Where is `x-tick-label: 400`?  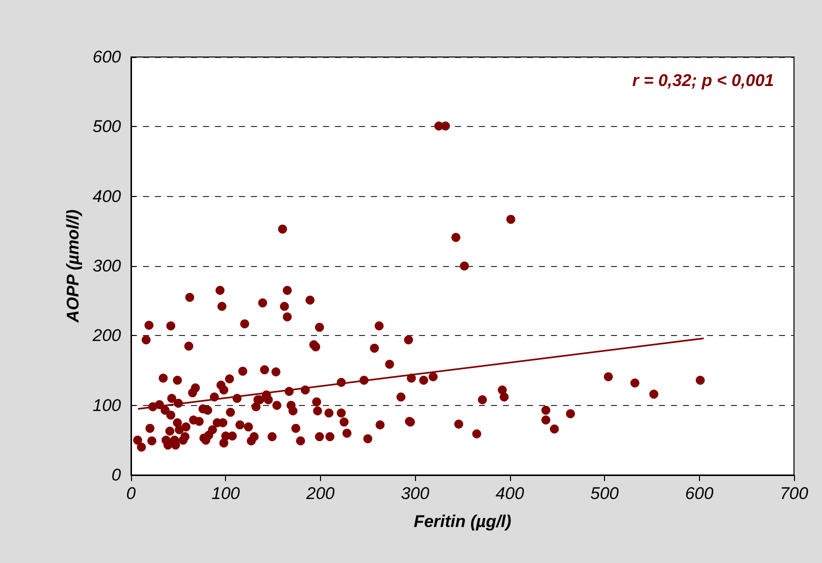 x-tick-label: 400 is located at coordinates (510, 493).